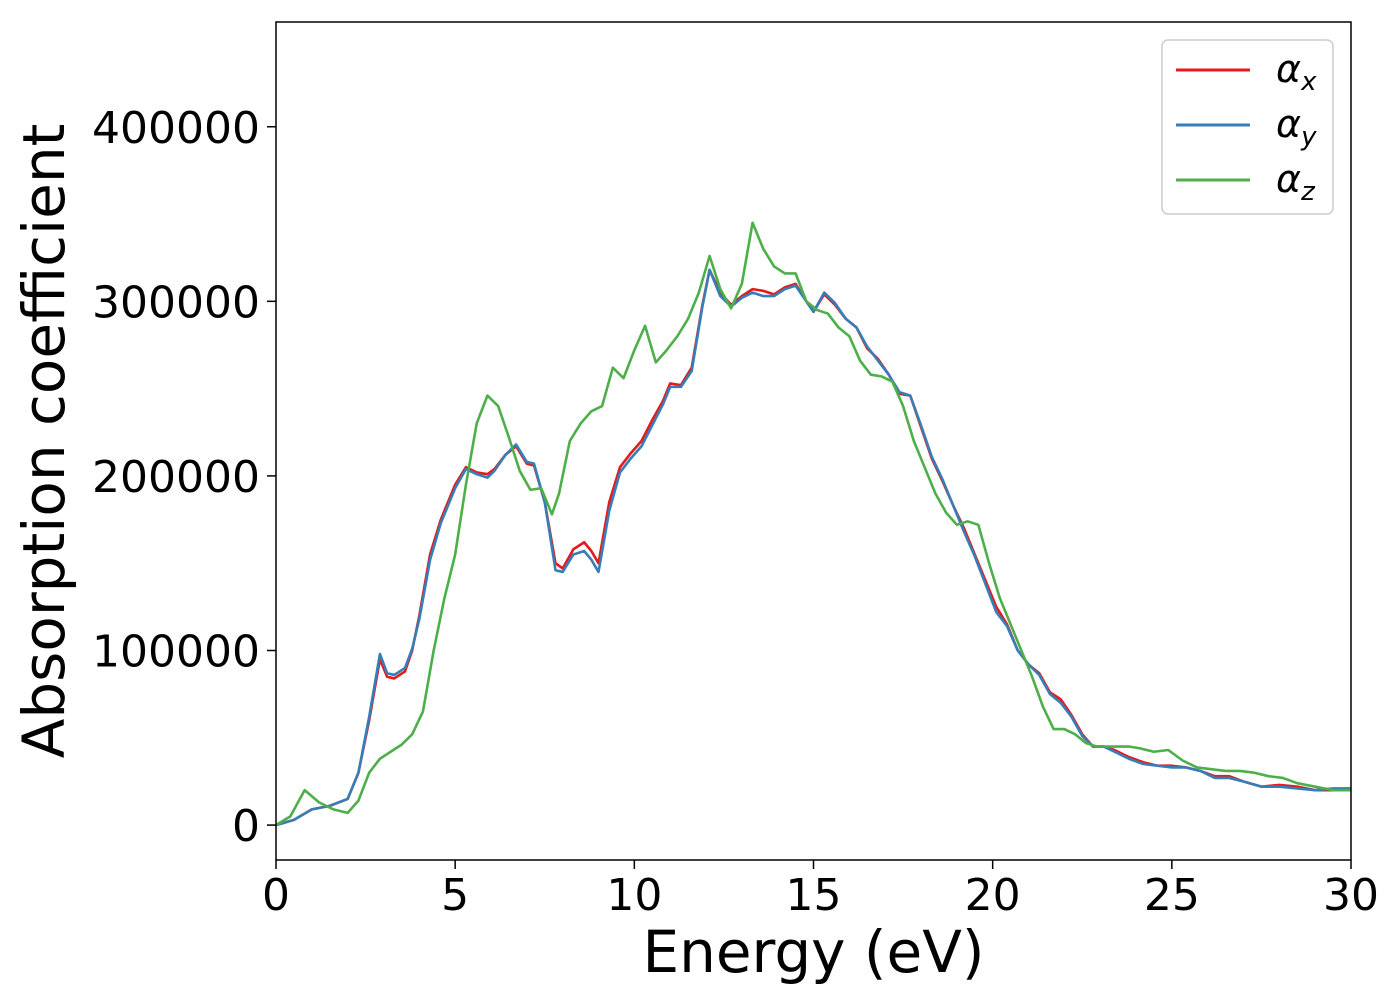  What do you see at coordinates (1247, 127) in the screenshot?
I see `legend-box` at bounding box center [1247, 127].